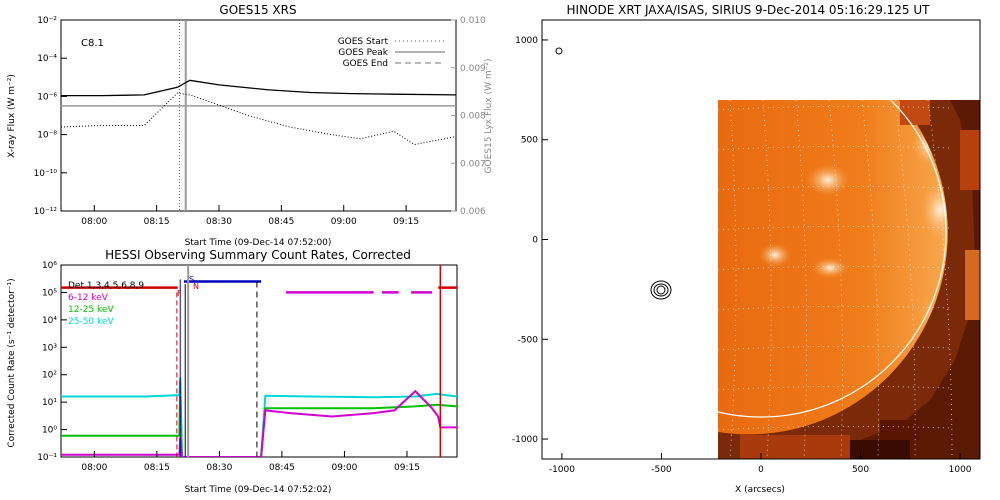  Describe the element at coordinates (860, 470) in the screenshot. I see `xrt-xtick-label: 500` at that location.